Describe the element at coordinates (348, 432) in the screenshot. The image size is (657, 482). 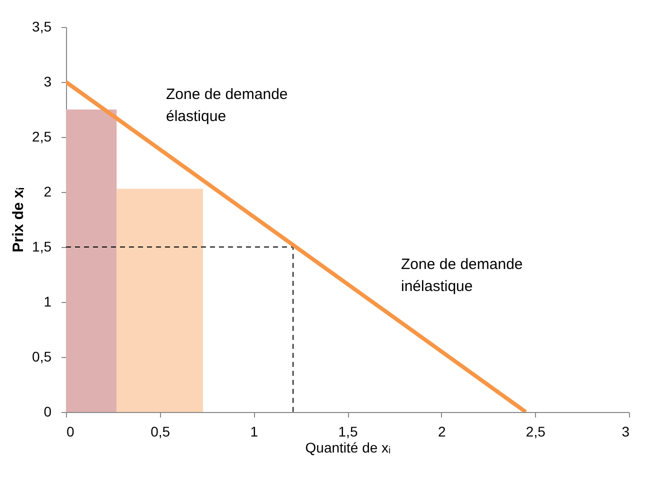
I see `x-tick-label: 1,5` at that location.